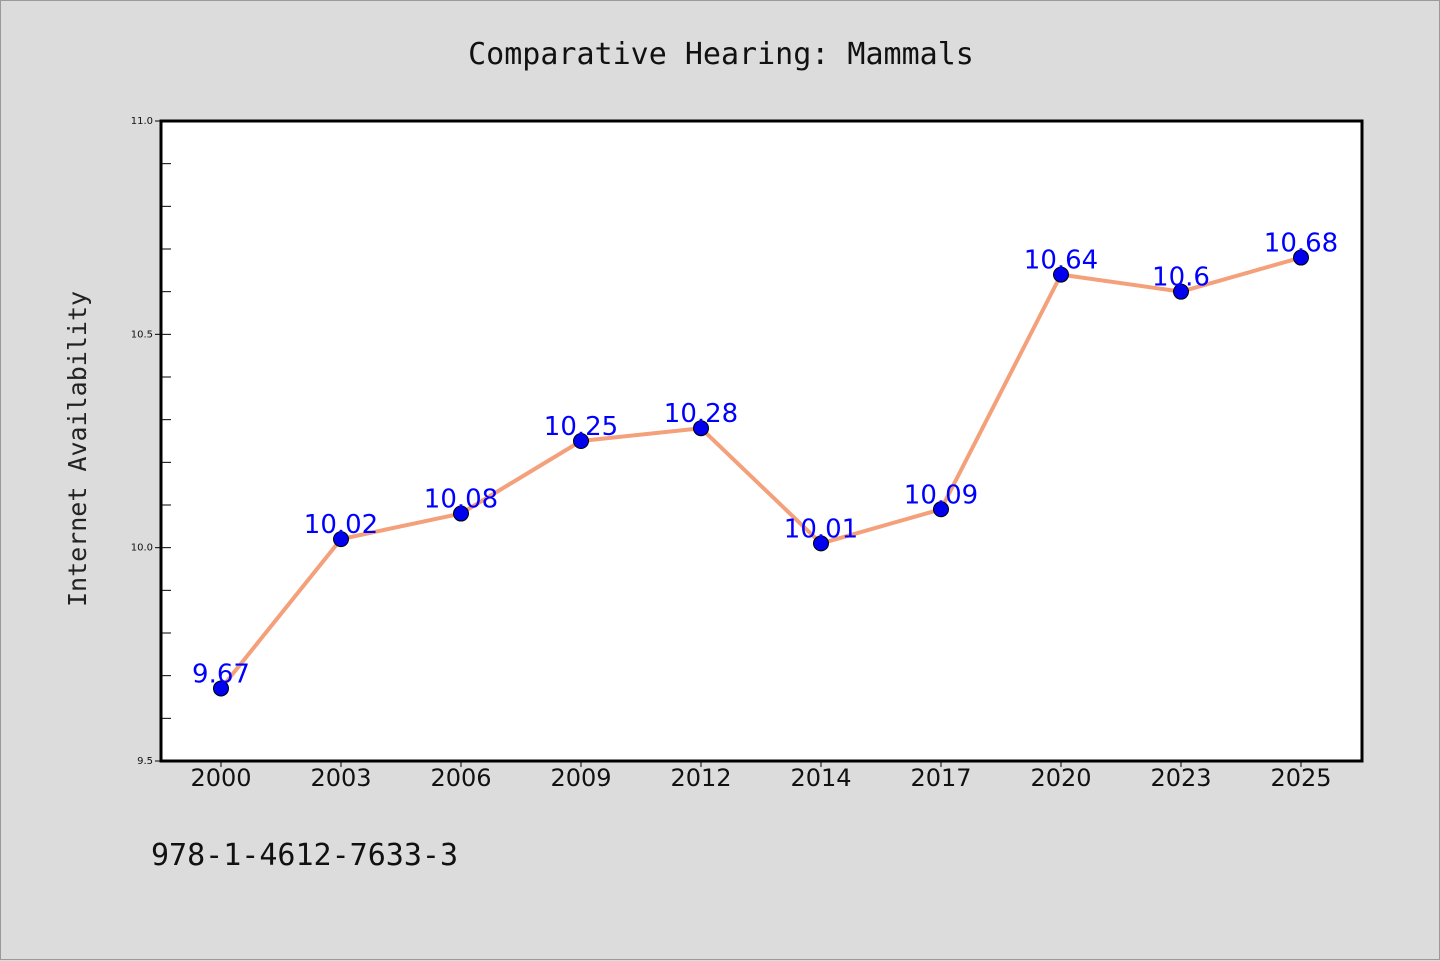  I want to click on data-label: 10.09, so click(941, 495).